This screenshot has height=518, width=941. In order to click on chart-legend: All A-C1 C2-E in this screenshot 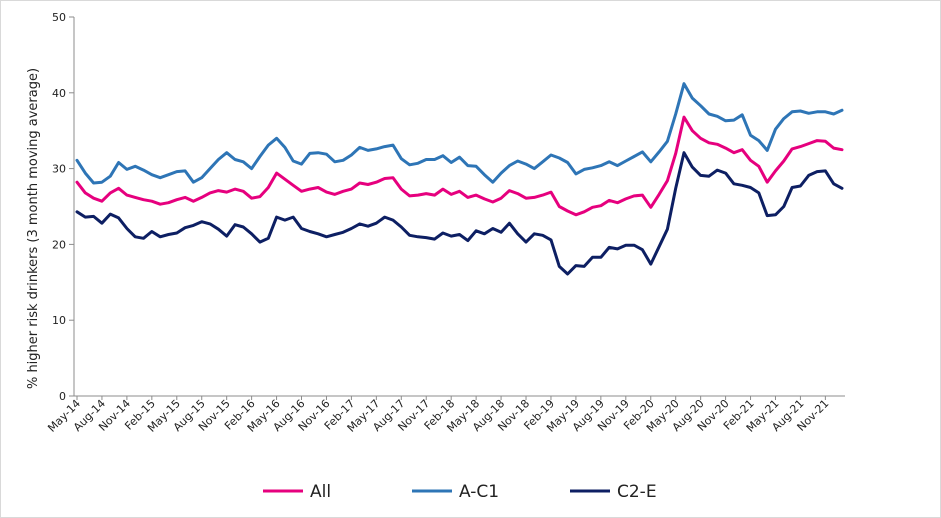, I will do `click(460, 492)`.